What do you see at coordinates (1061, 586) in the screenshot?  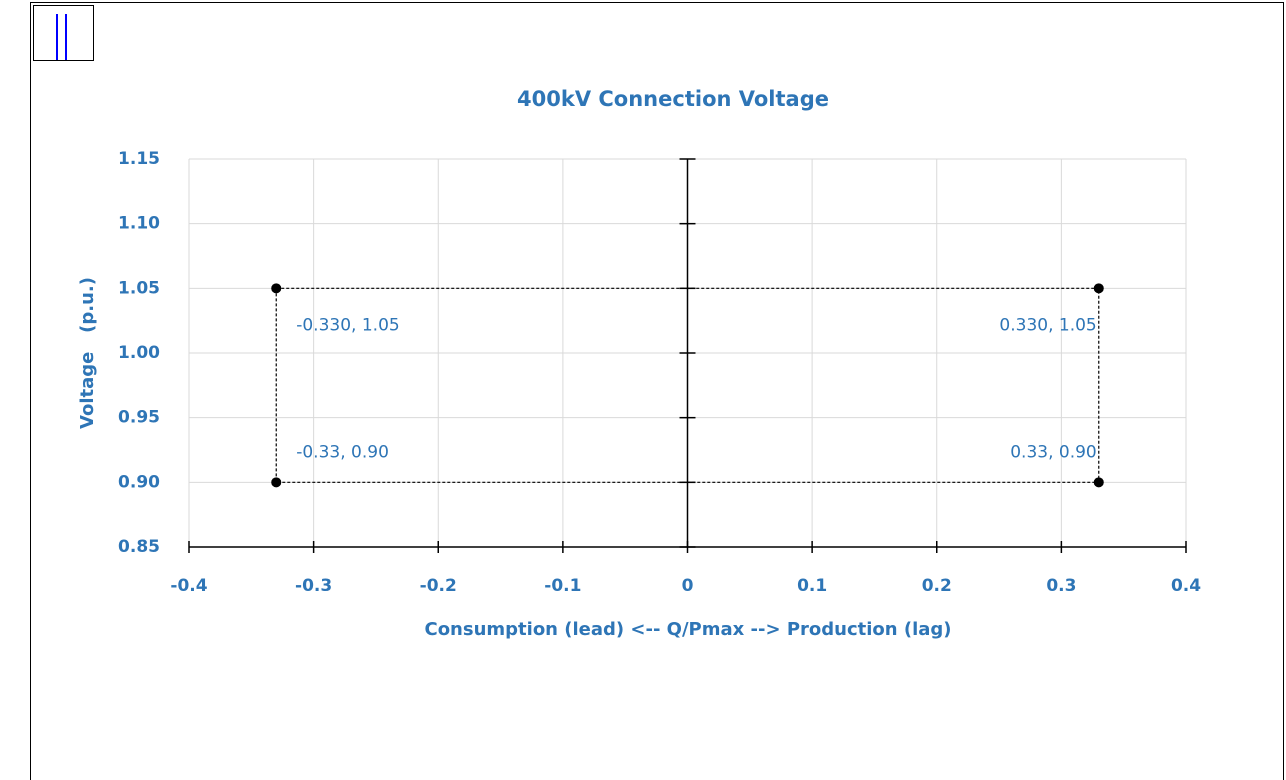 I see `x-tick-label: 0.3` at bounding box center [1061, 586].